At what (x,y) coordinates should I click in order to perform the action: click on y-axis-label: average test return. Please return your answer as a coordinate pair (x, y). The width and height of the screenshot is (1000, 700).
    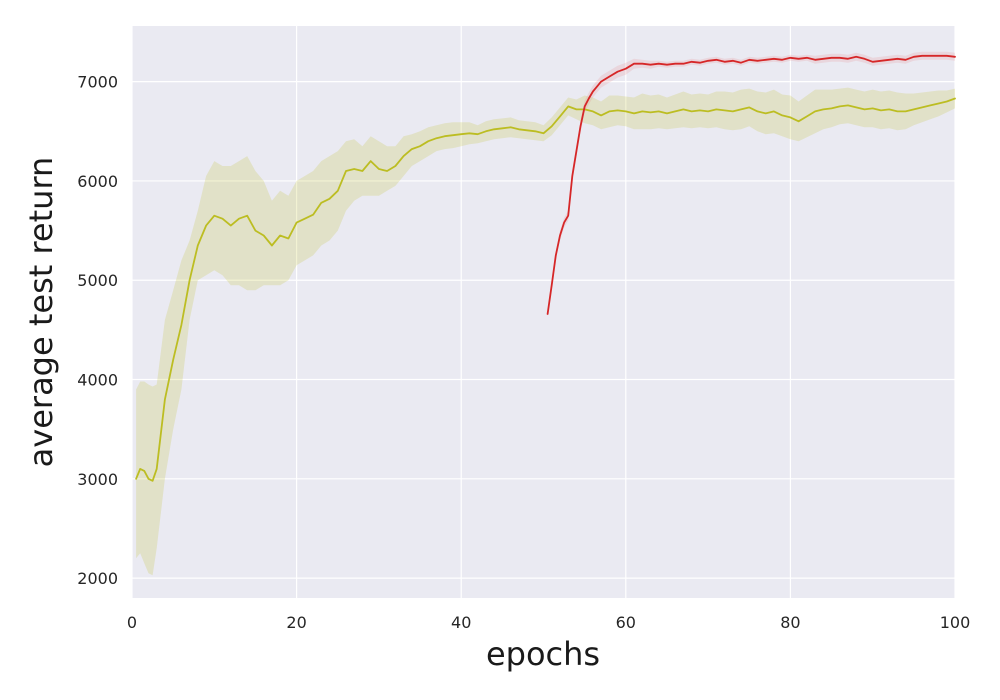
    Looking at the image, I should click on (41, 312).